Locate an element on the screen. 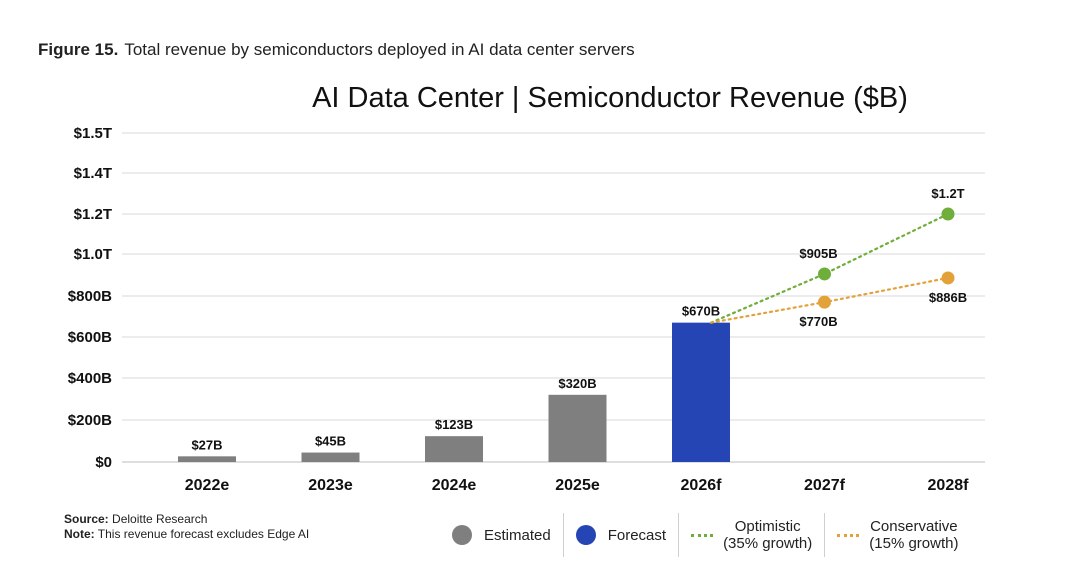 This screenshot has width=1080, height=568. y-tick-label: $1.0T is located at coordinates (93, 254).